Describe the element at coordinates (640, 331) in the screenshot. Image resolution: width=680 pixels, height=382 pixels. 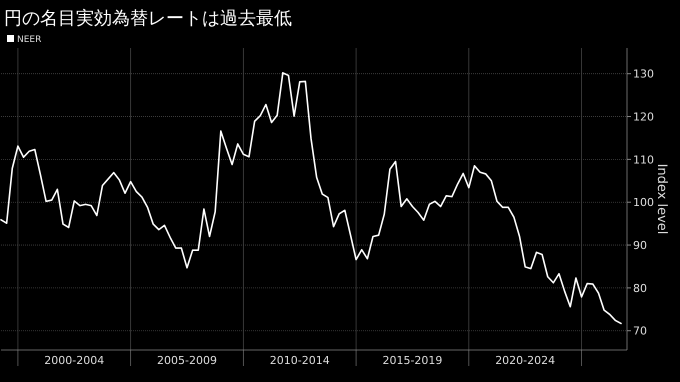
I see `y-tick-label: 70` at that location.